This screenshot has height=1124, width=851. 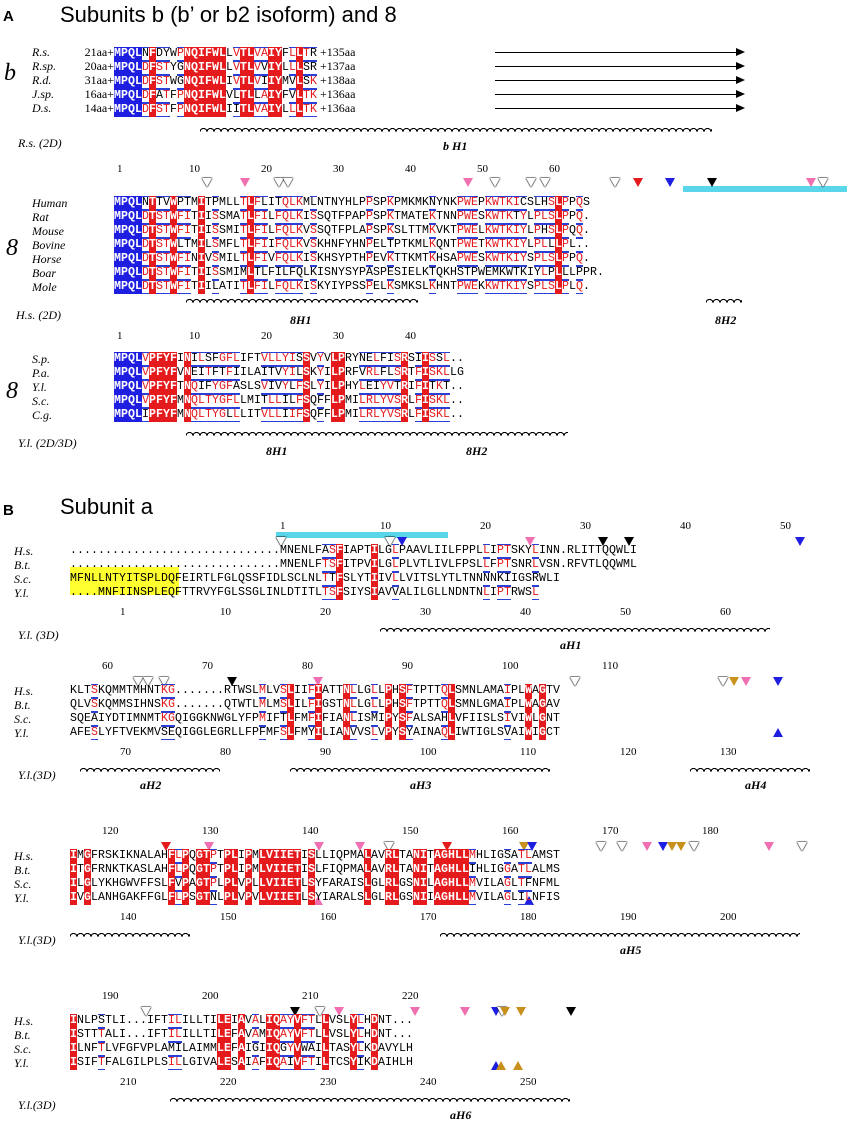 What do you see at coordinates (482, 169) in the screenshot?
I see `ruler-tick-label: 50` at bounding box center [482, 169].